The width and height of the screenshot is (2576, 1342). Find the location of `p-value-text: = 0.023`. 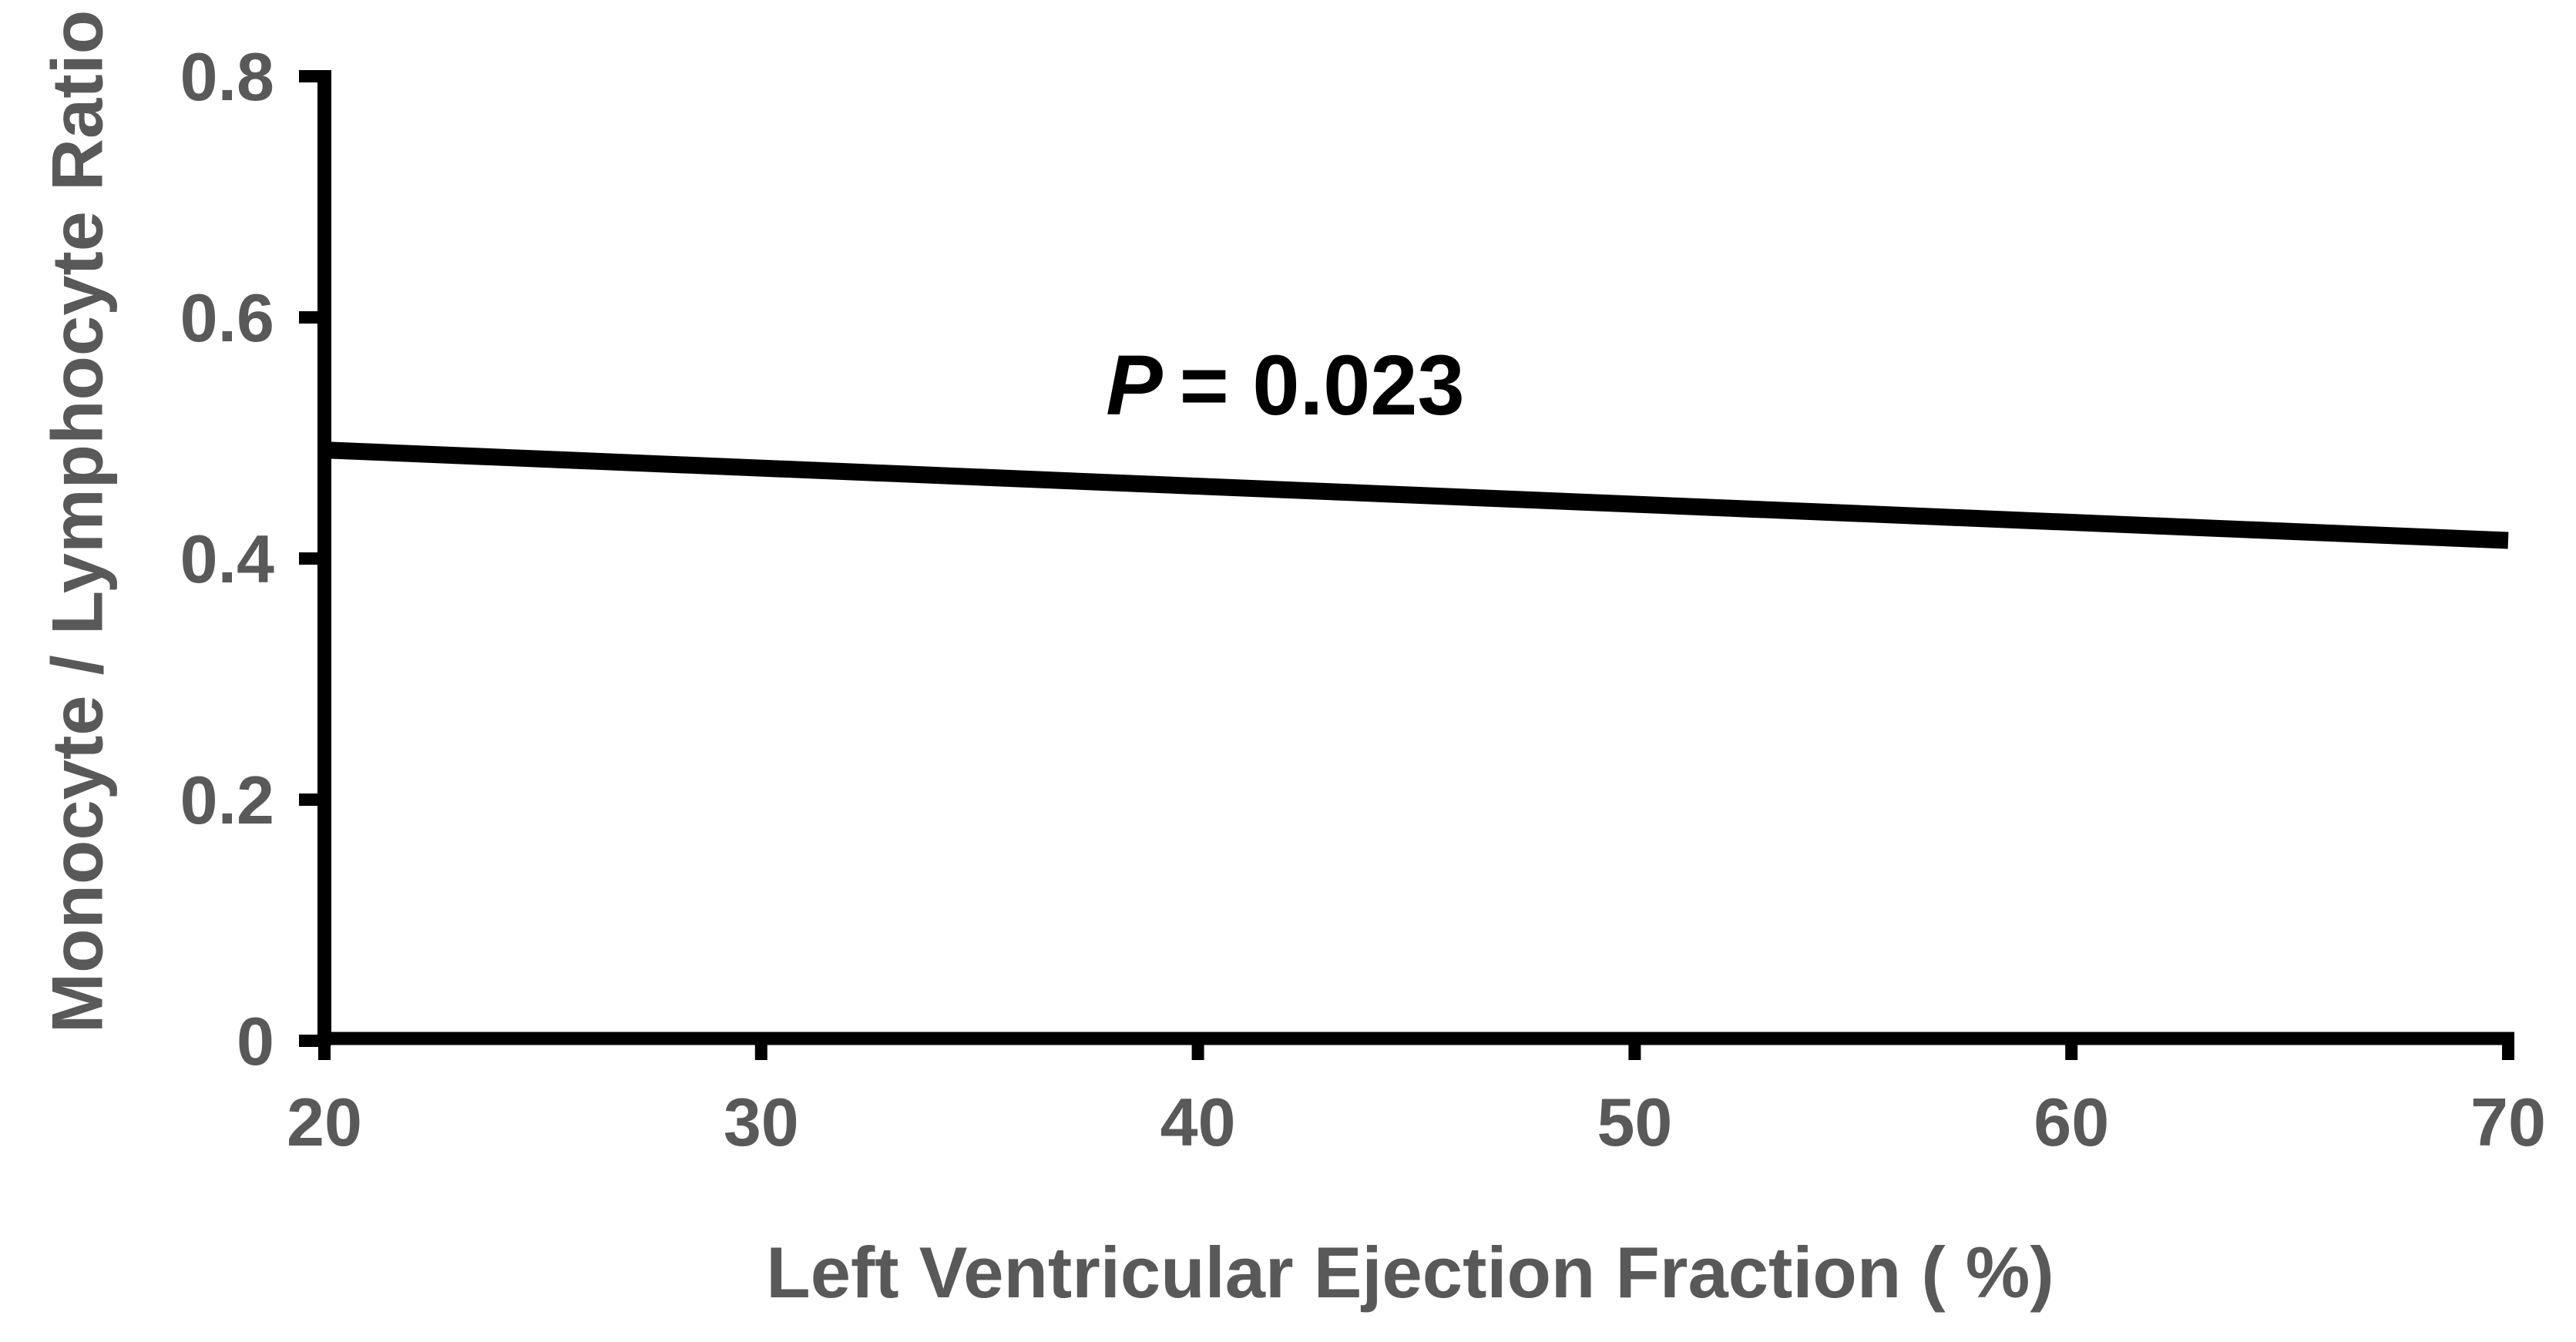

p-value-text: = 0.023 is located at coordinates (1322, 385).